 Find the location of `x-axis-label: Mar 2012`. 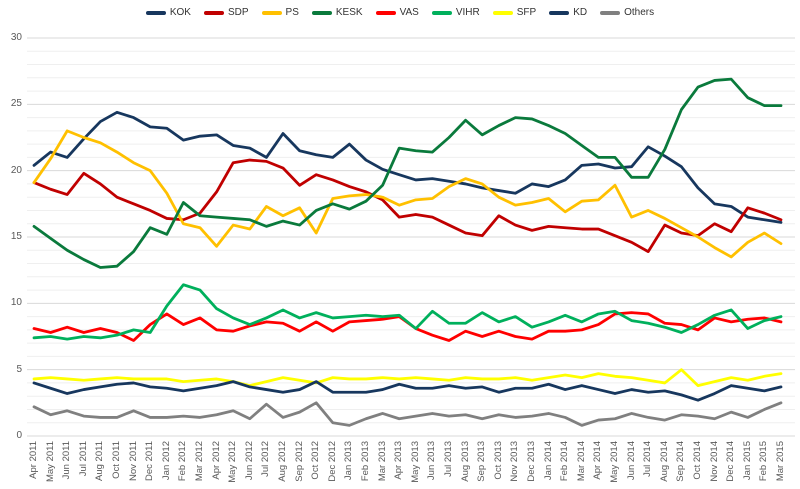

x-axis-label: Mar 2012 is located at coordinates (199, 461).